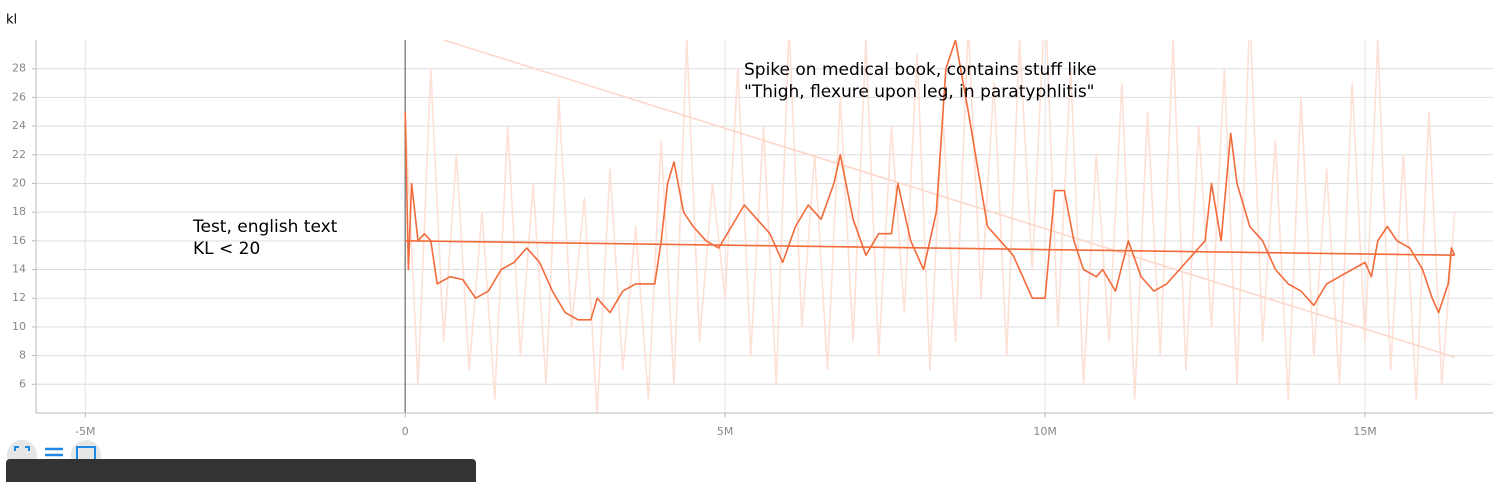  What do you see at coordinates (405, 431) in the screenshot?
I see `x-tick-label: 0` at bounding box center [405, 431].